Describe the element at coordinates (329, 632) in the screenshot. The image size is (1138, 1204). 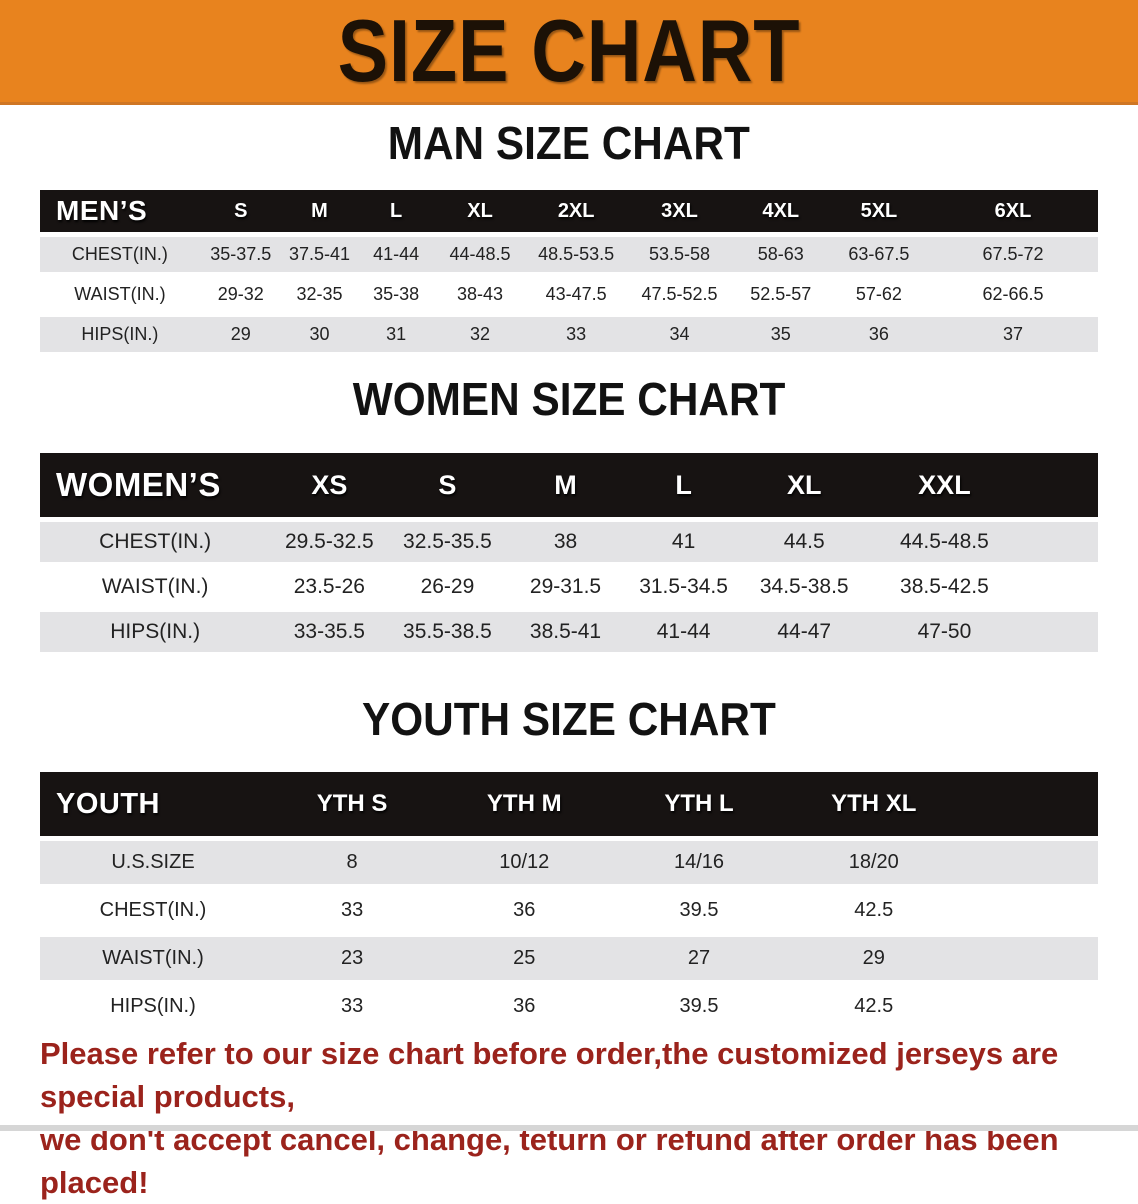
I see `cell: 33-35.5` at that location.